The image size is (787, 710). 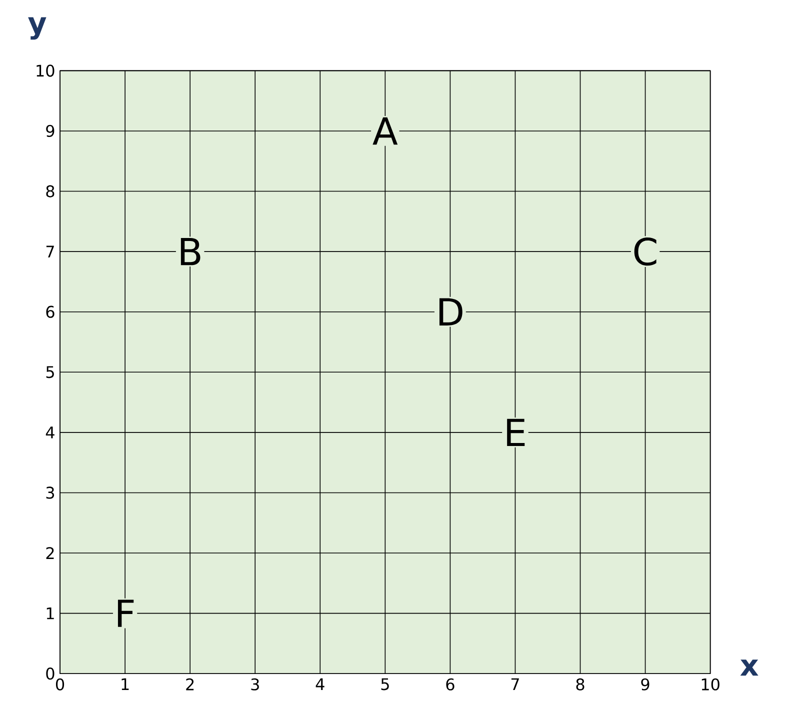 I want to click on x-tick-label: 8, so click(x=580, y=684).